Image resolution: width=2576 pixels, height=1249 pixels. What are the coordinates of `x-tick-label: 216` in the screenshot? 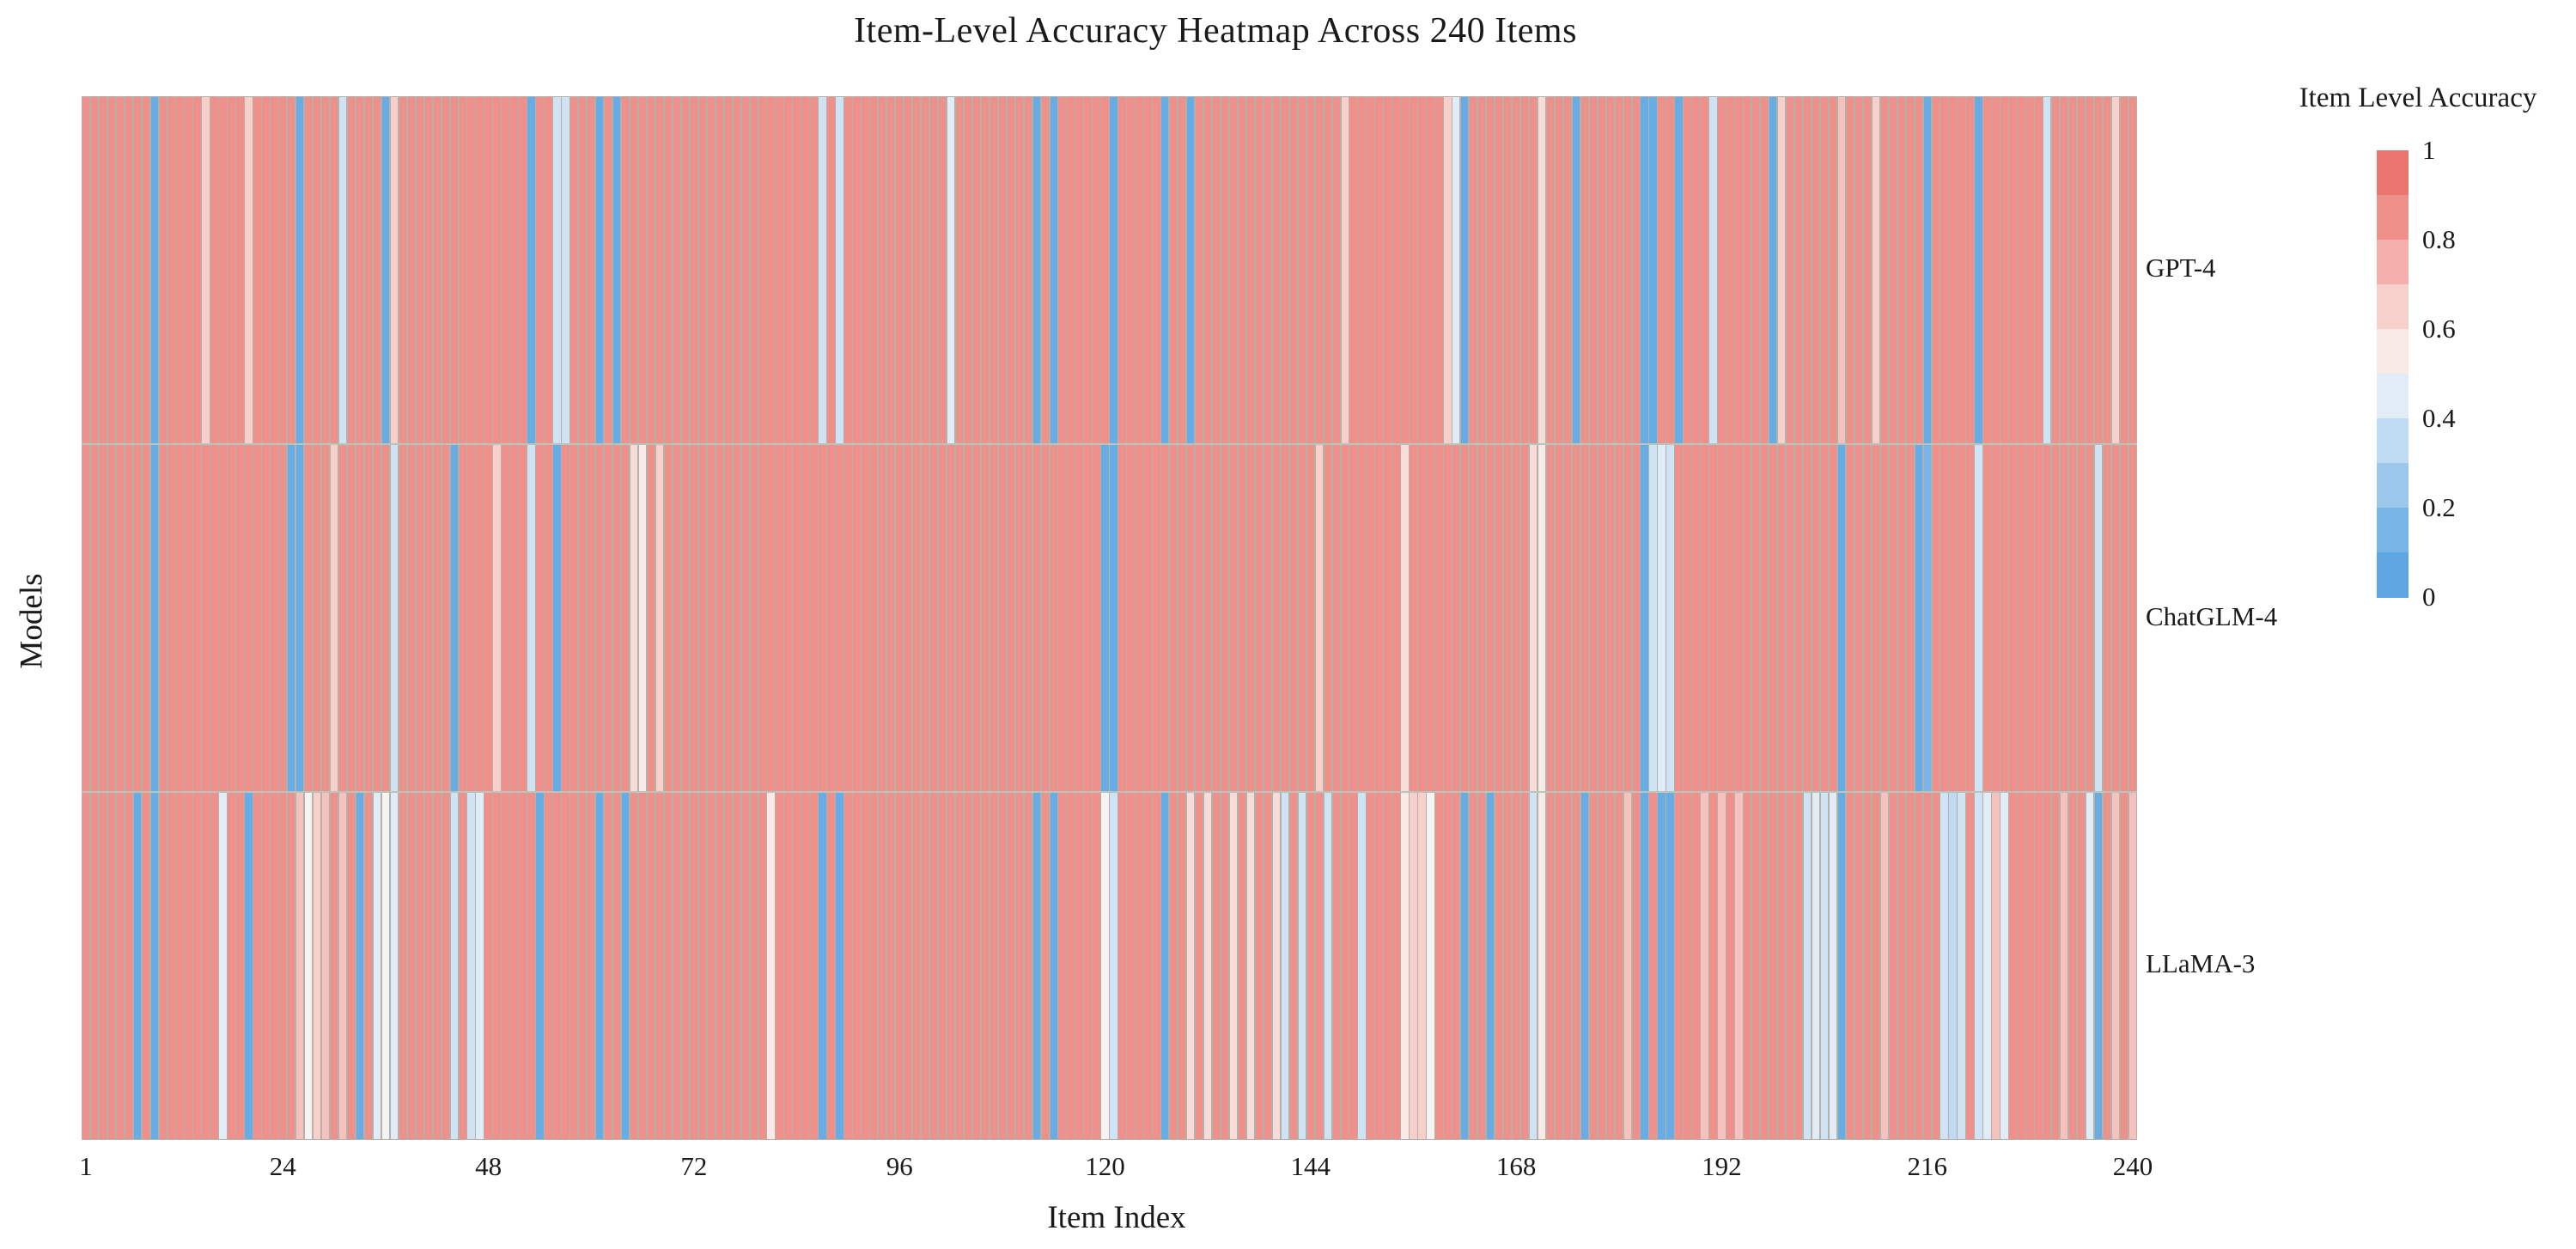 It's located at (1927, 1166).